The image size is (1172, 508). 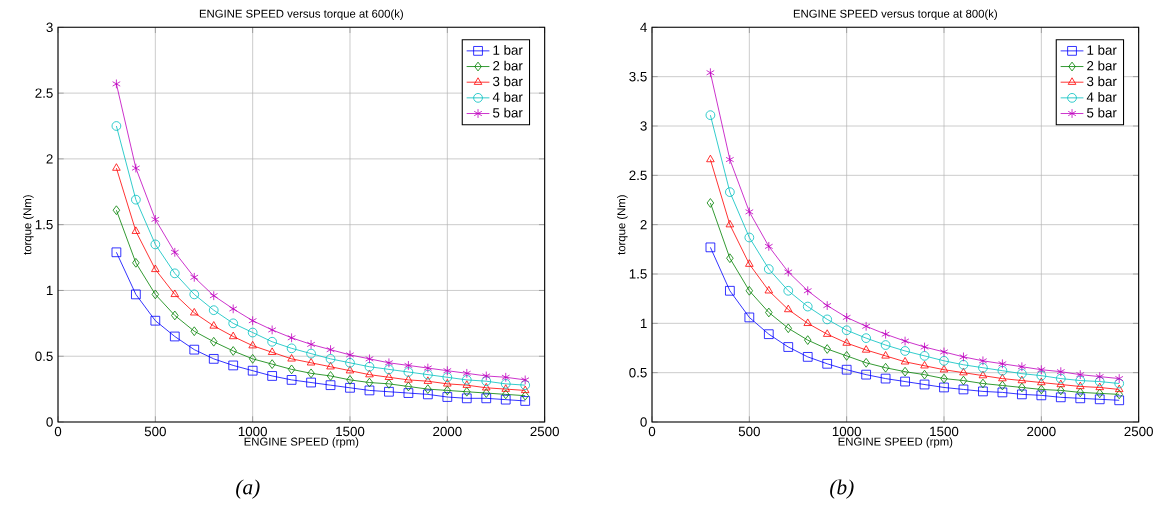 I want to click on x-tick-label: 0, so click(x=58, y=431).